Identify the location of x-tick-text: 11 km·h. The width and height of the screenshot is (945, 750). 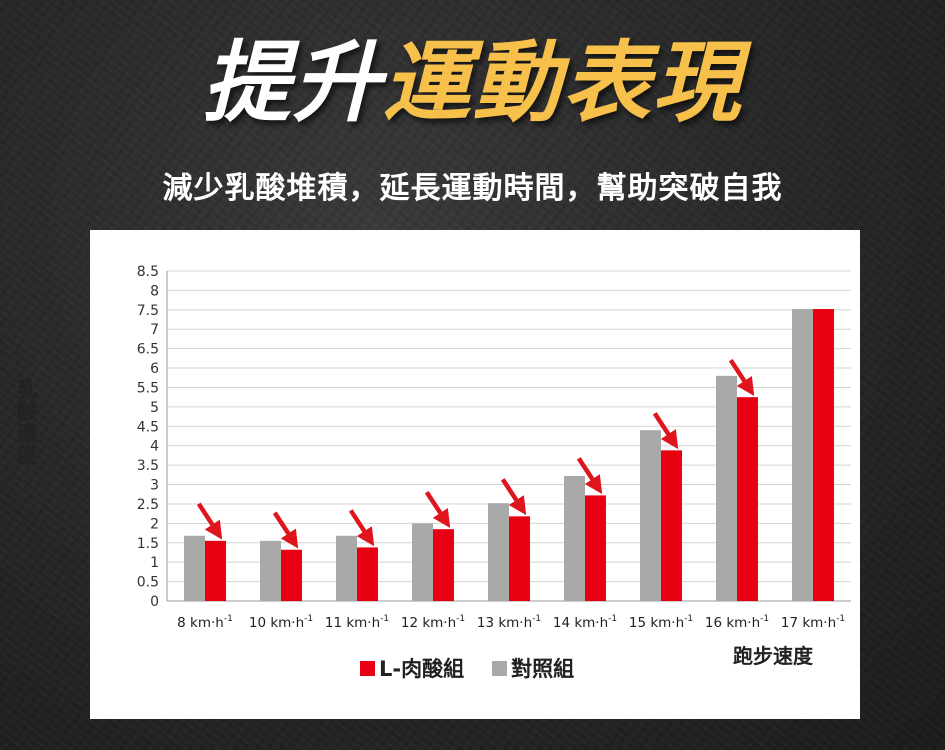
(352, 623).